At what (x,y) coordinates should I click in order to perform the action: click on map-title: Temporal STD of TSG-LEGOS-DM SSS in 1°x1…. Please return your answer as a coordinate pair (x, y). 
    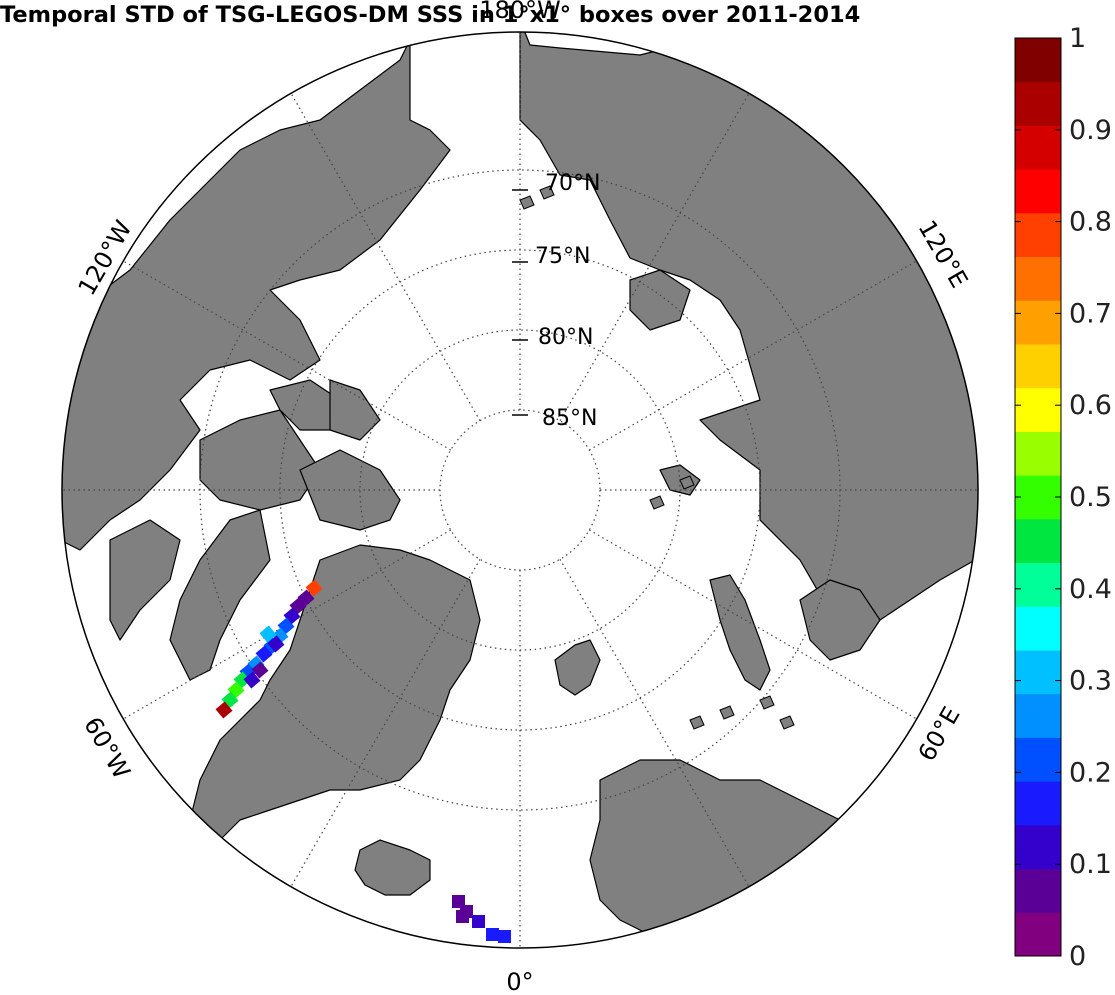
    Looking at the image, I should click on (430, 15).